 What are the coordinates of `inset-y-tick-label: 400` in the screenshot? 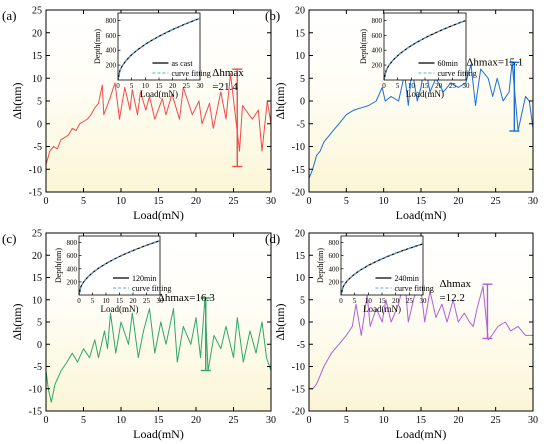 It's located at (111, 51).